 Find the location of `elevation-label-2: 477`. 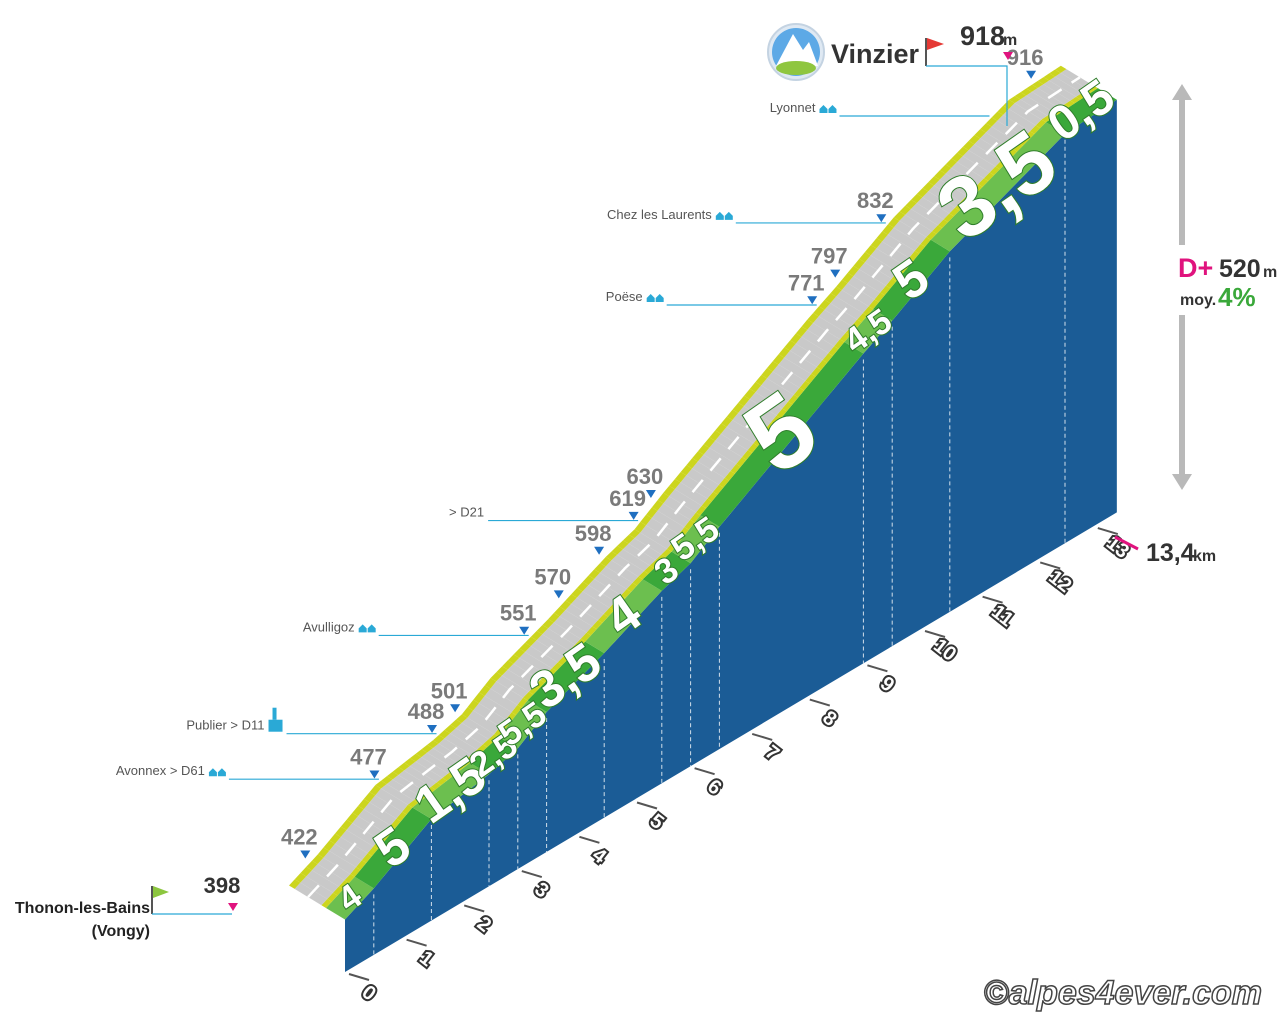

elevation-label-2: 477 is located at coordinates (368, 756).